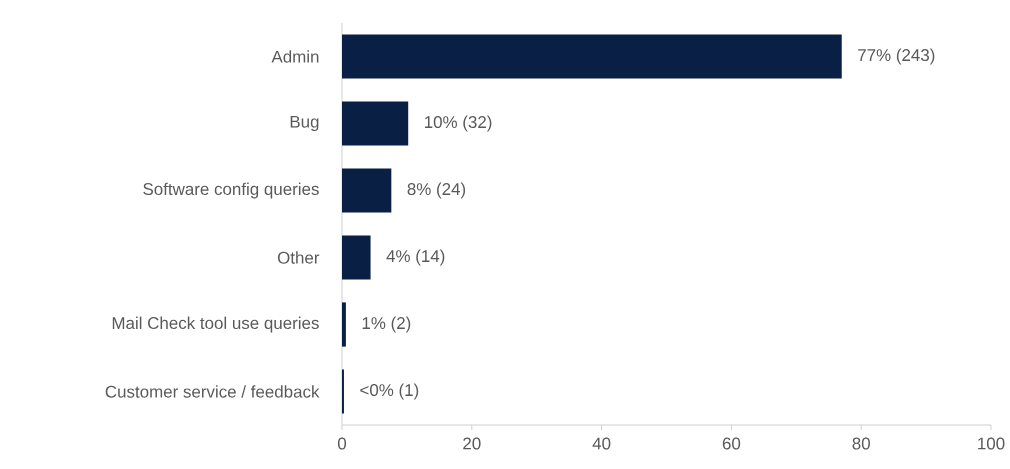  What do you see at coordinates (212, 391) in the screenshot?
I see `y-tick-label: Customer service / feedback` at bounding box center [212, 391].